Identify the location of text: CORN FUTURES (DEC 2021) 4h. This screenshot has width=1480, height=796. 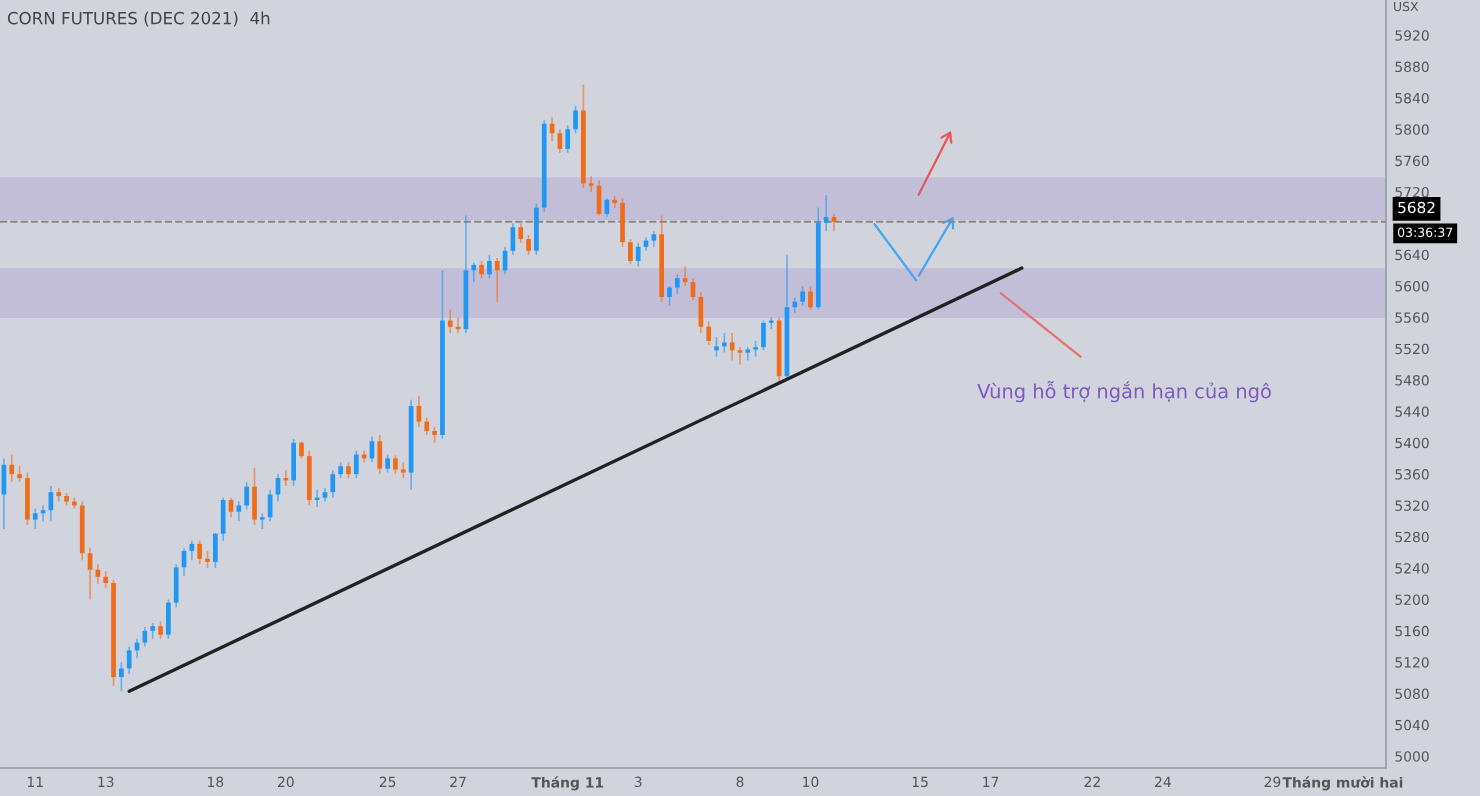
(138, 19).